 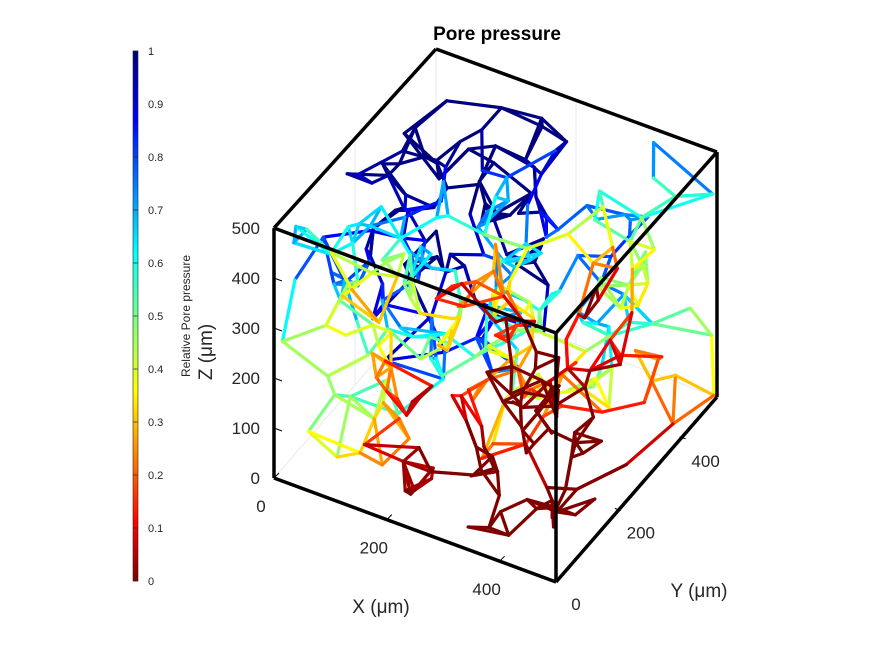 I want to click on x-tick, so click(x=389, y=517).